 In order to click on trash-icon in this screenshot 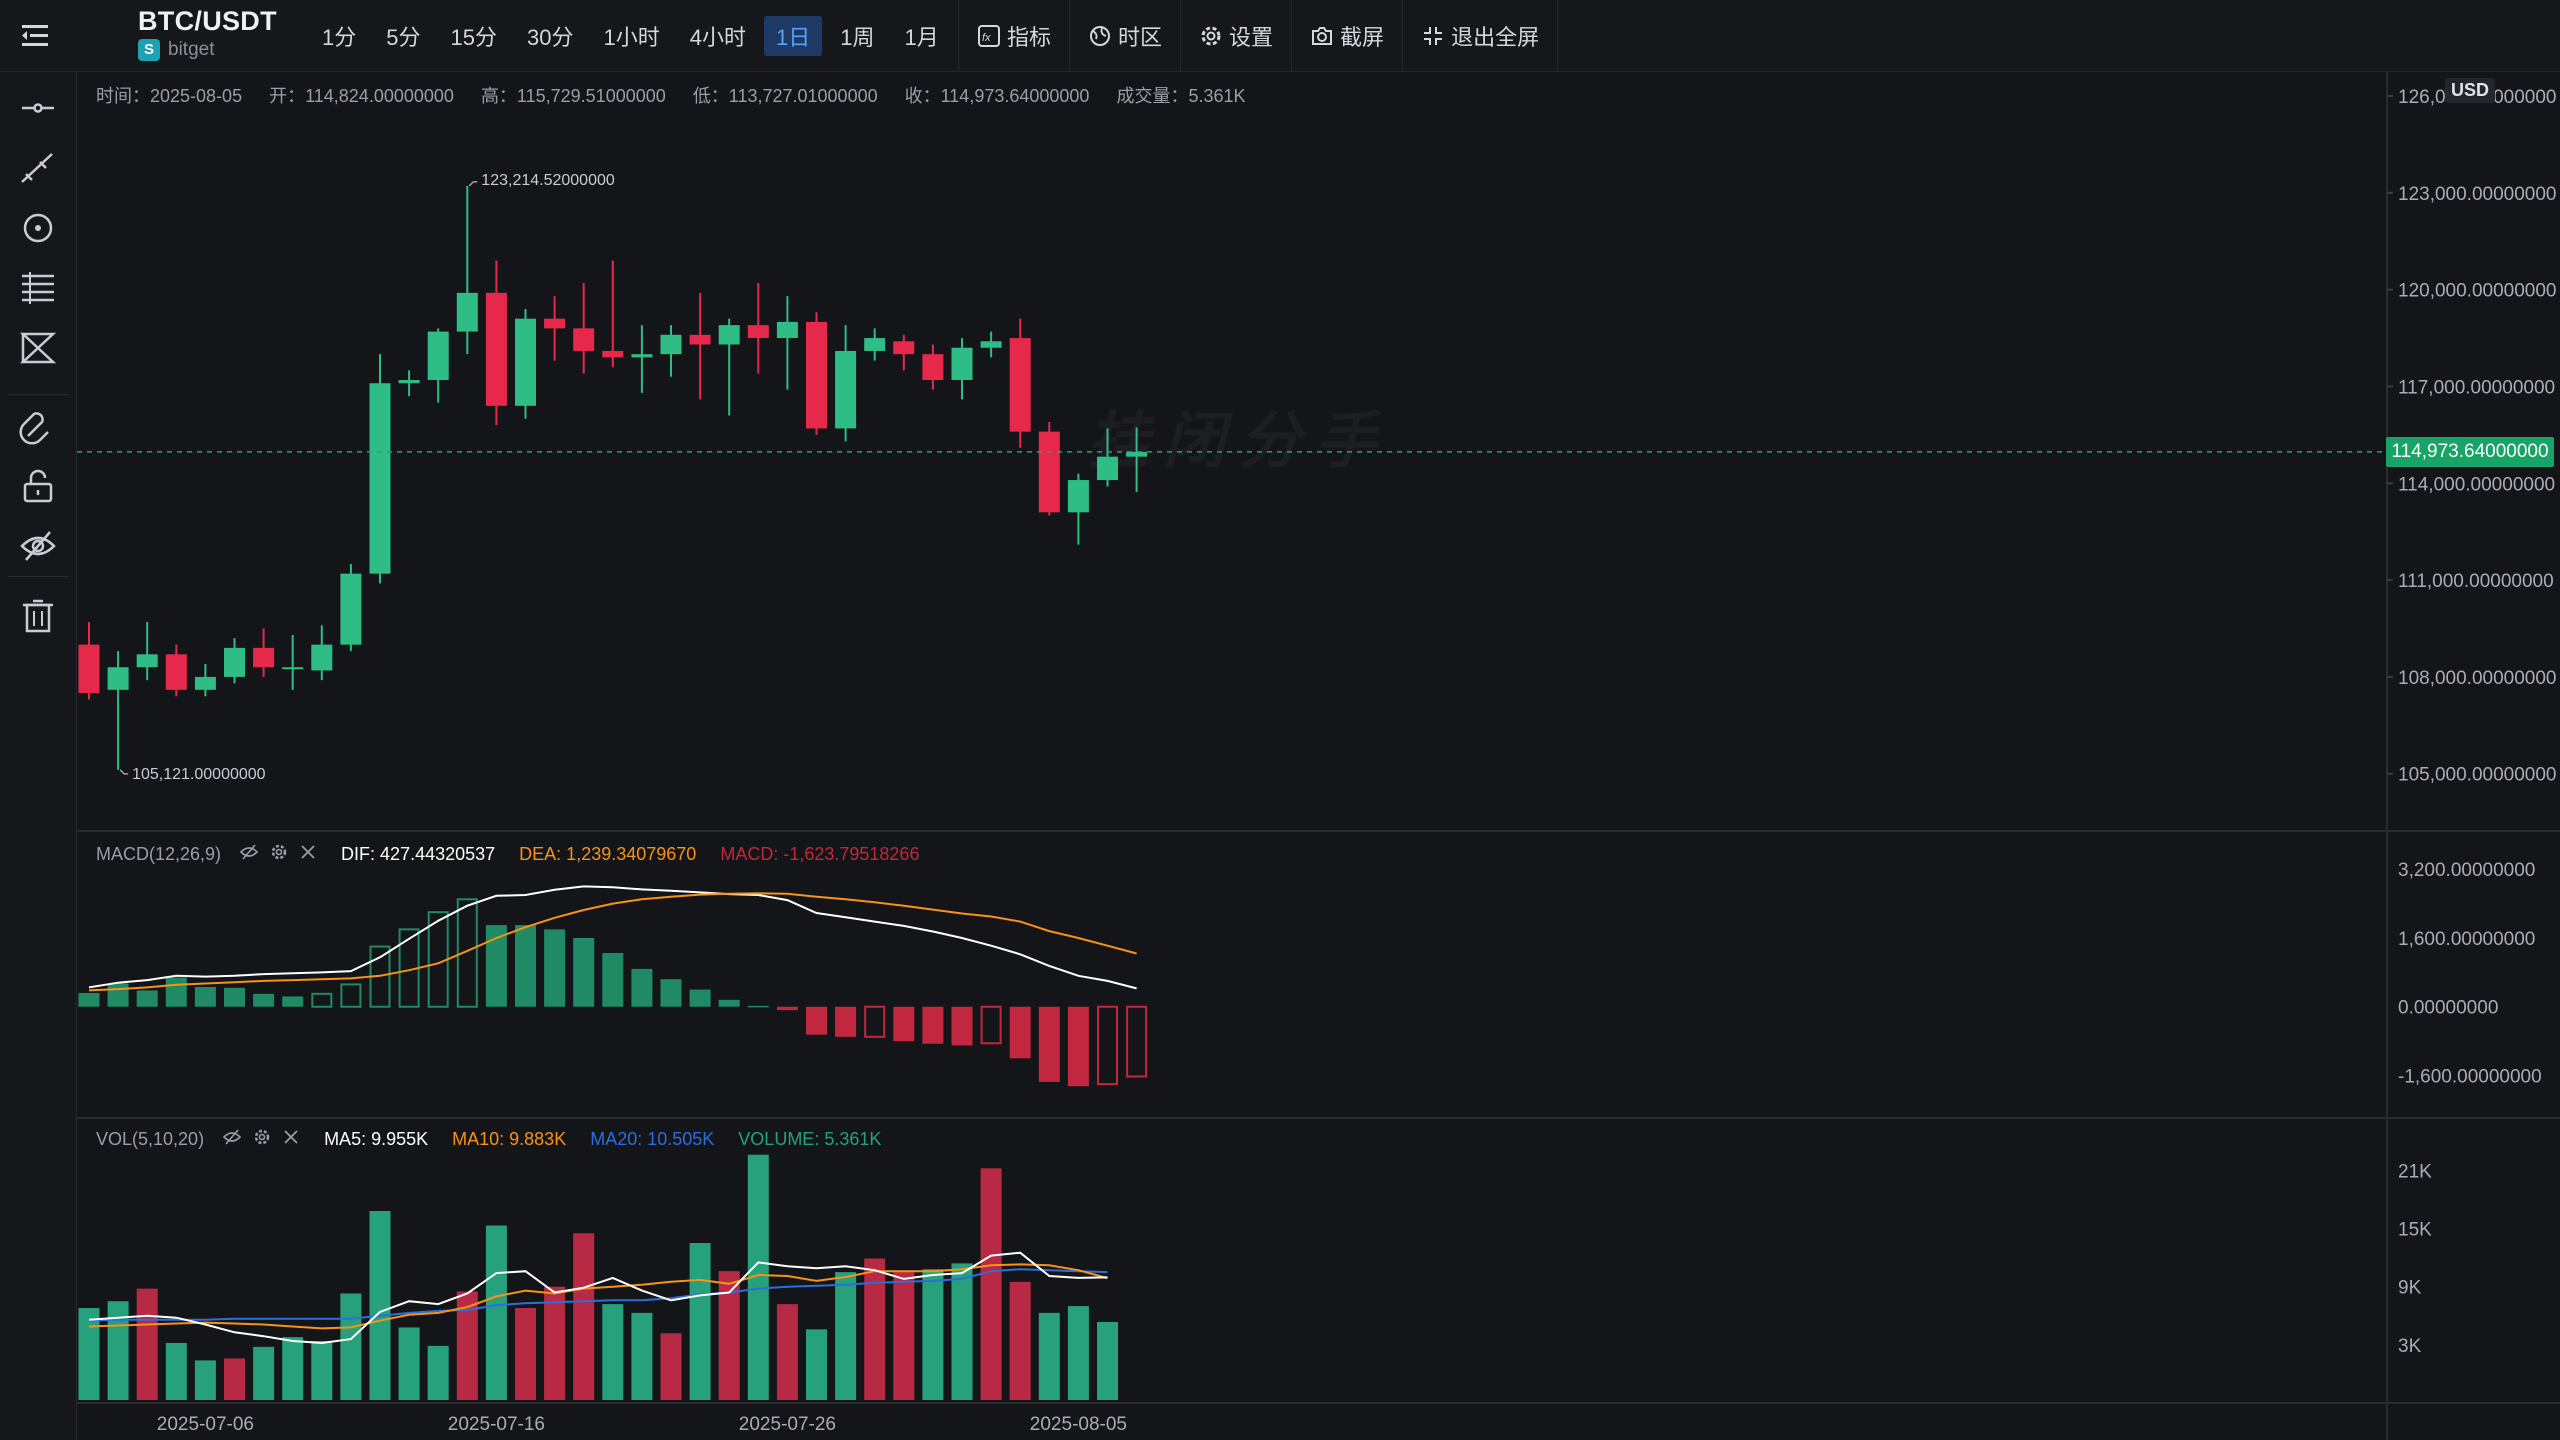, I will do `click(38, 616)`.